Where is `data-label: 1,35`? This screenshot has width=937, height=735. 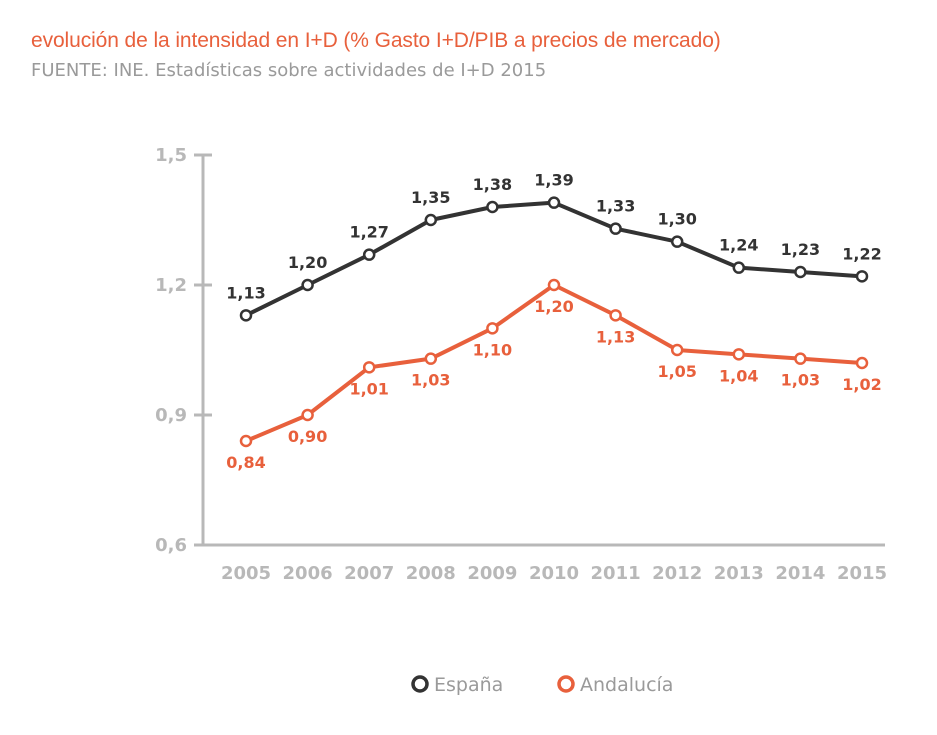
data-label: 1,35 is located at coordinates (430, 197).